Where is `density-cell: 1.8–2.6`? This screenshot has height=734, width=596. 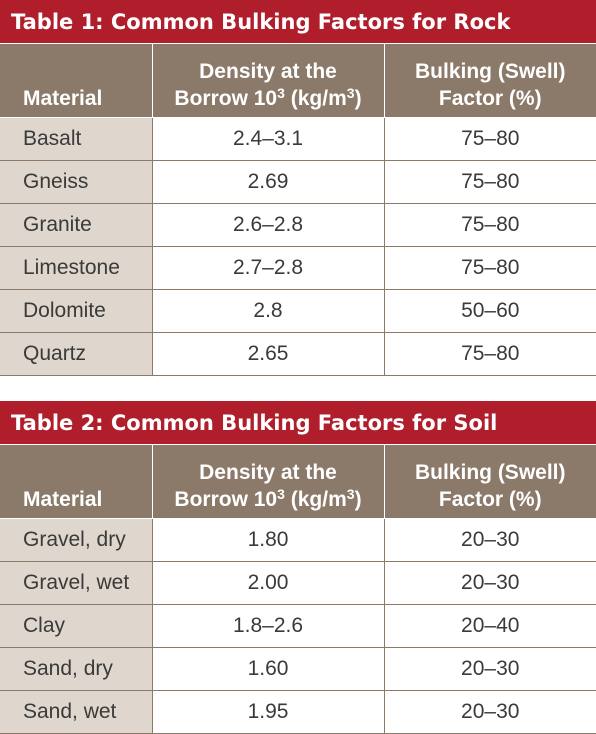
density-cell: 1.8–2.6 is located at coordinates (268, 626).